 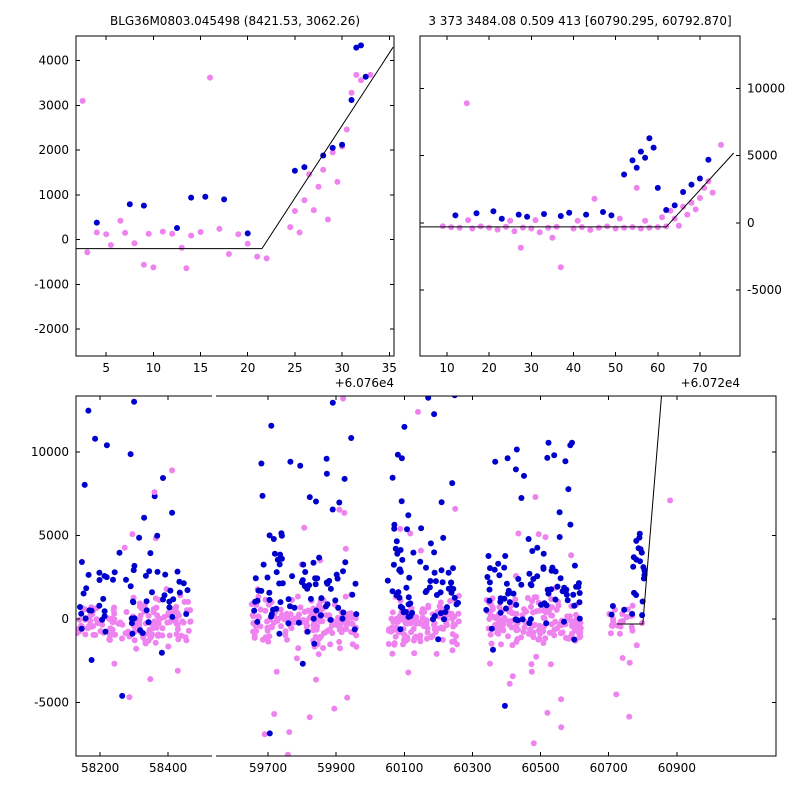 I want to click on x-tick-label: 60700, so click(x=609, y=768).